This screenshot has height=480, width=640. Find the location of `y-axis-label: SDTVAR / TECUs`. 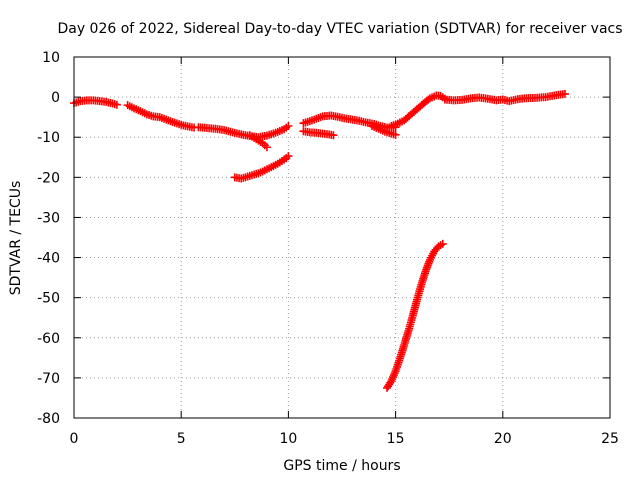

y-axis-label: SDTVAR / TECUs is located at coordinates (16, 238).